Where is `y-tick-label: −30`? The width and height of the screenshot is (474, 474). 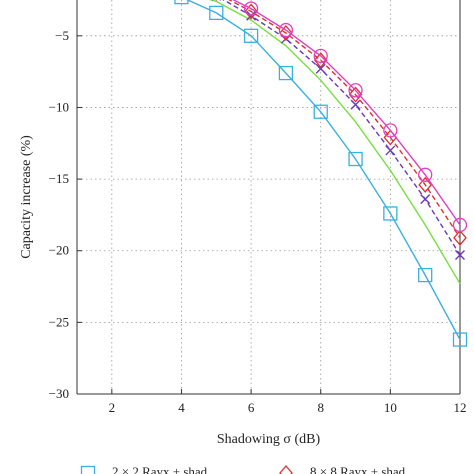
y-tick-label: −30 is located at coordinates (59, 393).